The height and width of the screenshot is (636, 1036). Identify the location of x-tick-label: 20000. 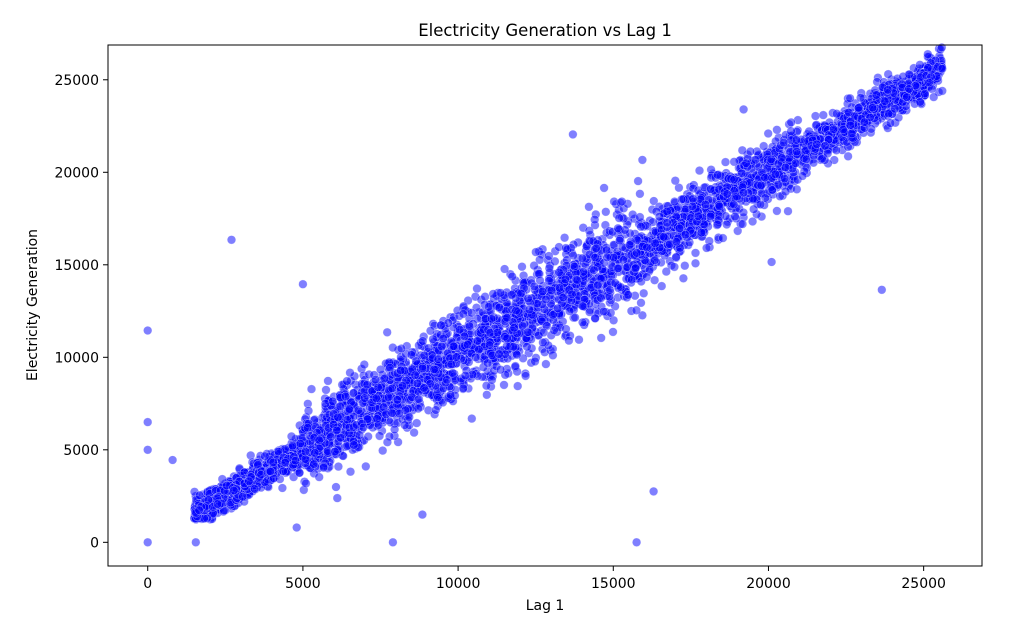
(768, 584).